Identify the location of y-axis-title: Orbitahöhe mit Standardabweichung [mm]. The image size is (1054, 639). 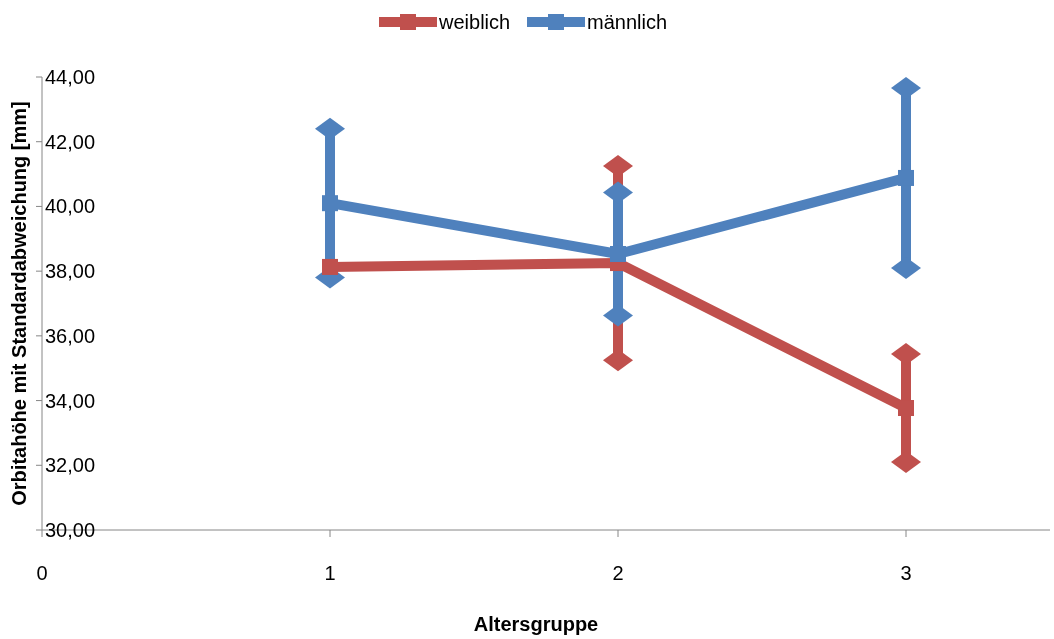
(19, 303).